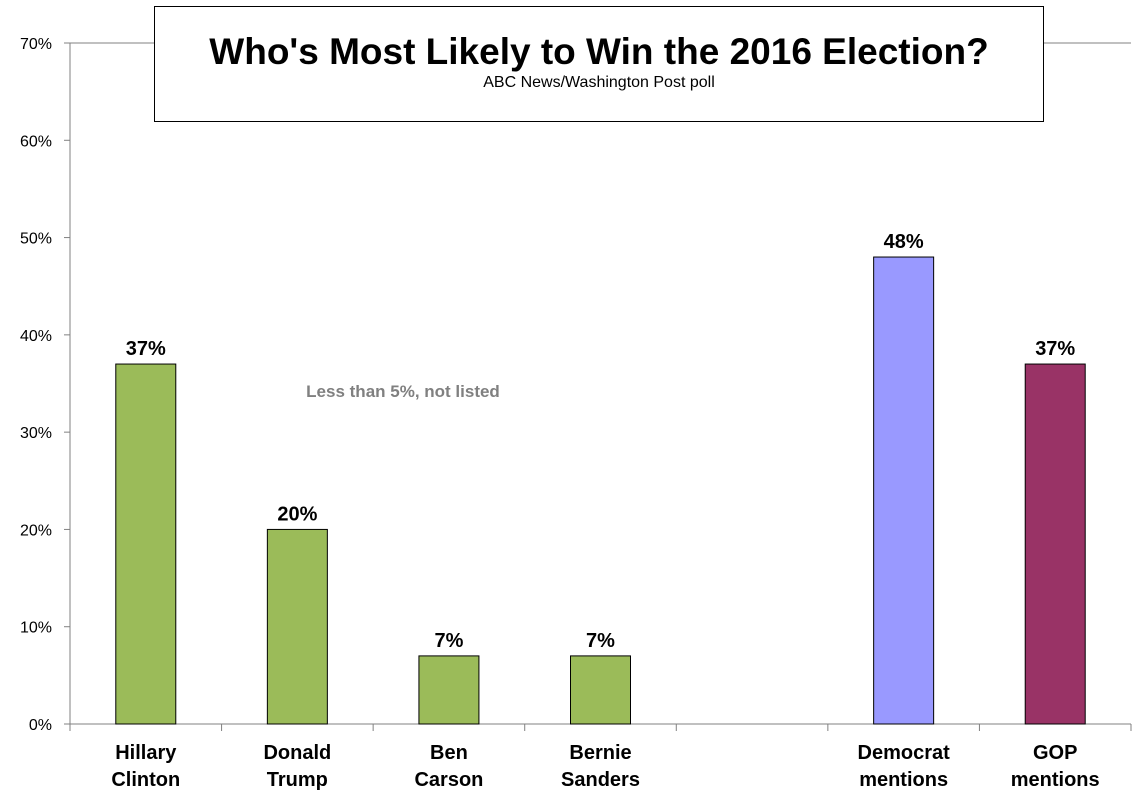  I want to click on y-tick-label: 50%, so click(36, 239).